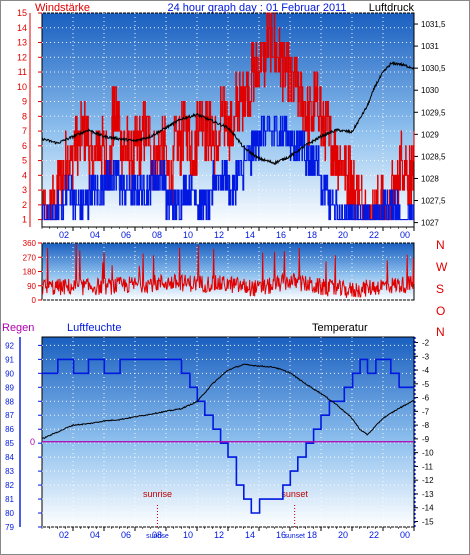 Image resolution: width=470 pixels, height=555 pixels. What do you see at coordinates (126, 235) in the screenshot?
I see `x-tick-label-3: 06` at bounding box center [126, 235].